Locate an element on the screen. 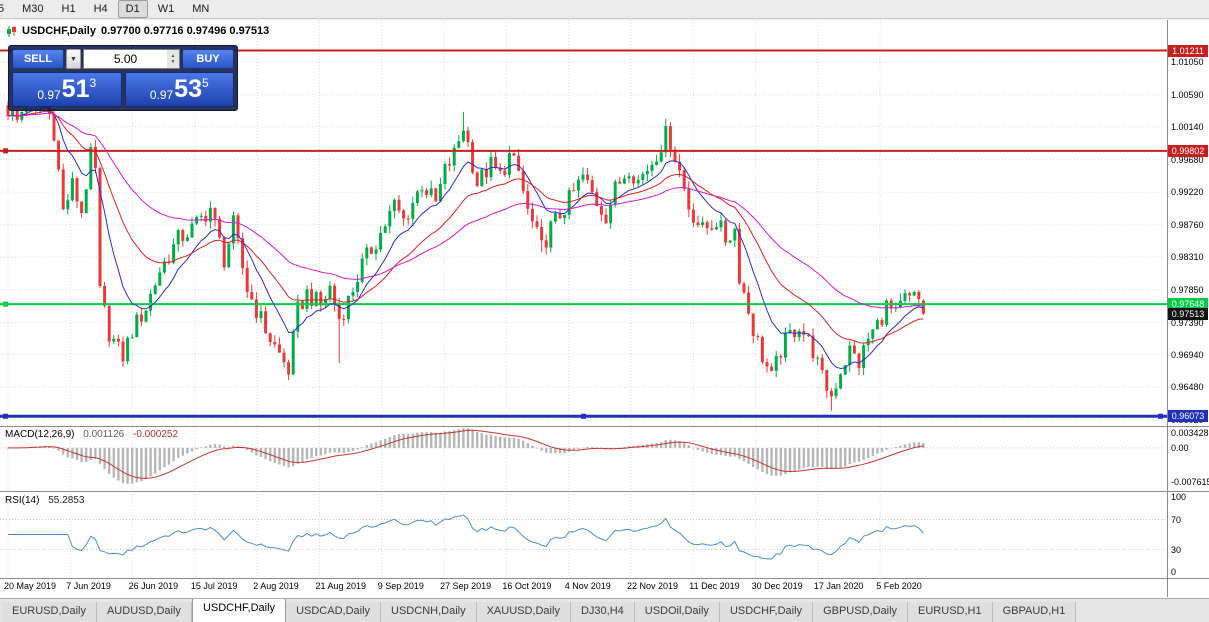 This screenshot has width=1209, height=622. buy-price-sup: 5 is located at coordinates (205, 83).